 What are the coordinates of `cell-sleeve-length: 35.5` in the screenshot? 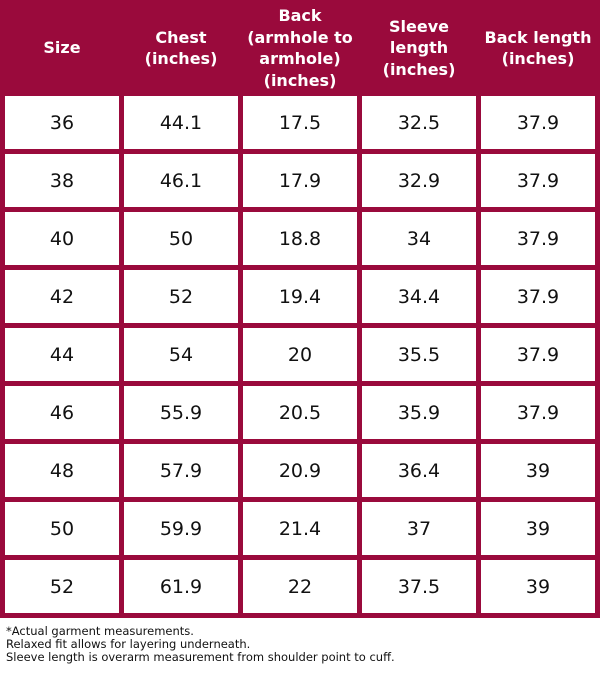 It's located at (419, 355).